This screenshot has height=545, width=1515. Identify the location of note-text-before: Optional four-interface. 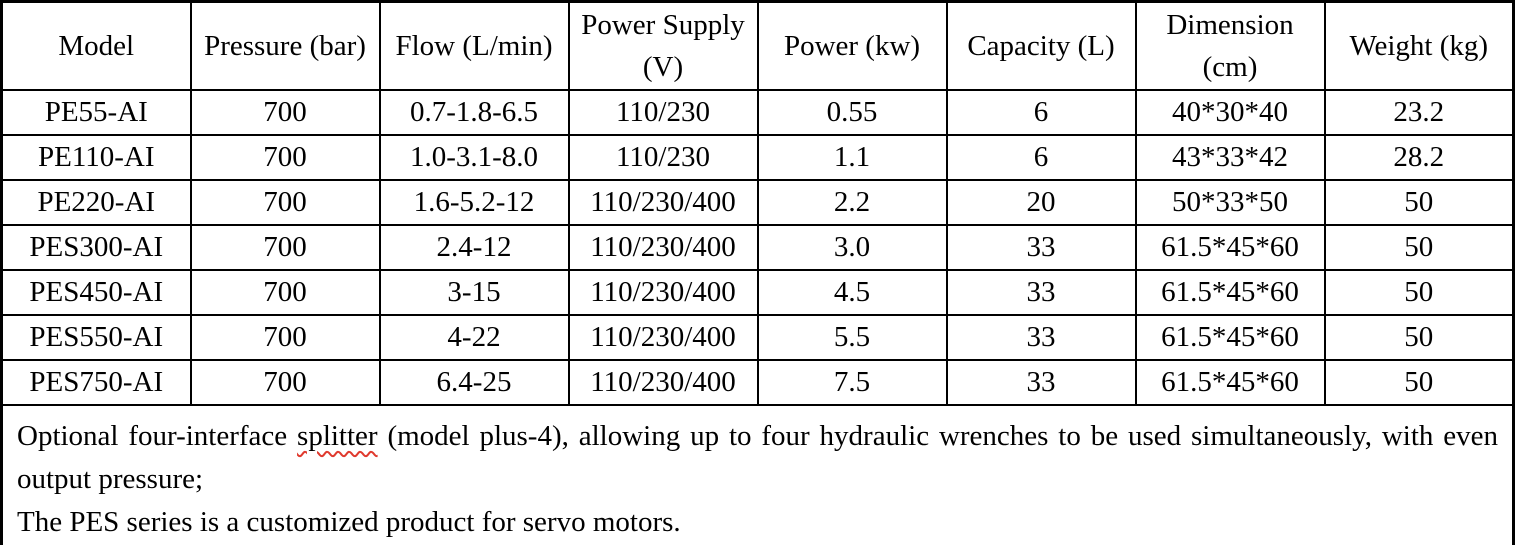
(157, 435).